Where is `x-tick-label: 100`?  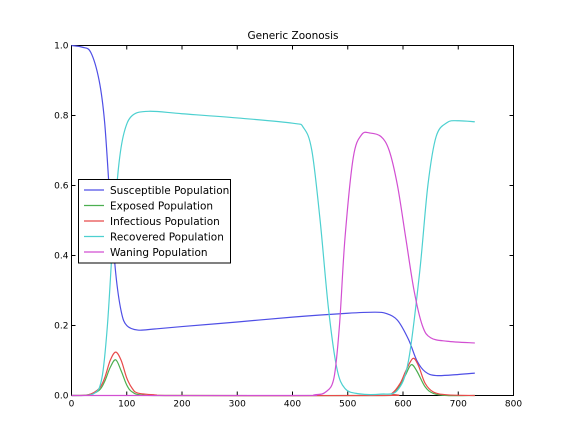 x-tick-label: 100 is located at coordinates (126, 405).